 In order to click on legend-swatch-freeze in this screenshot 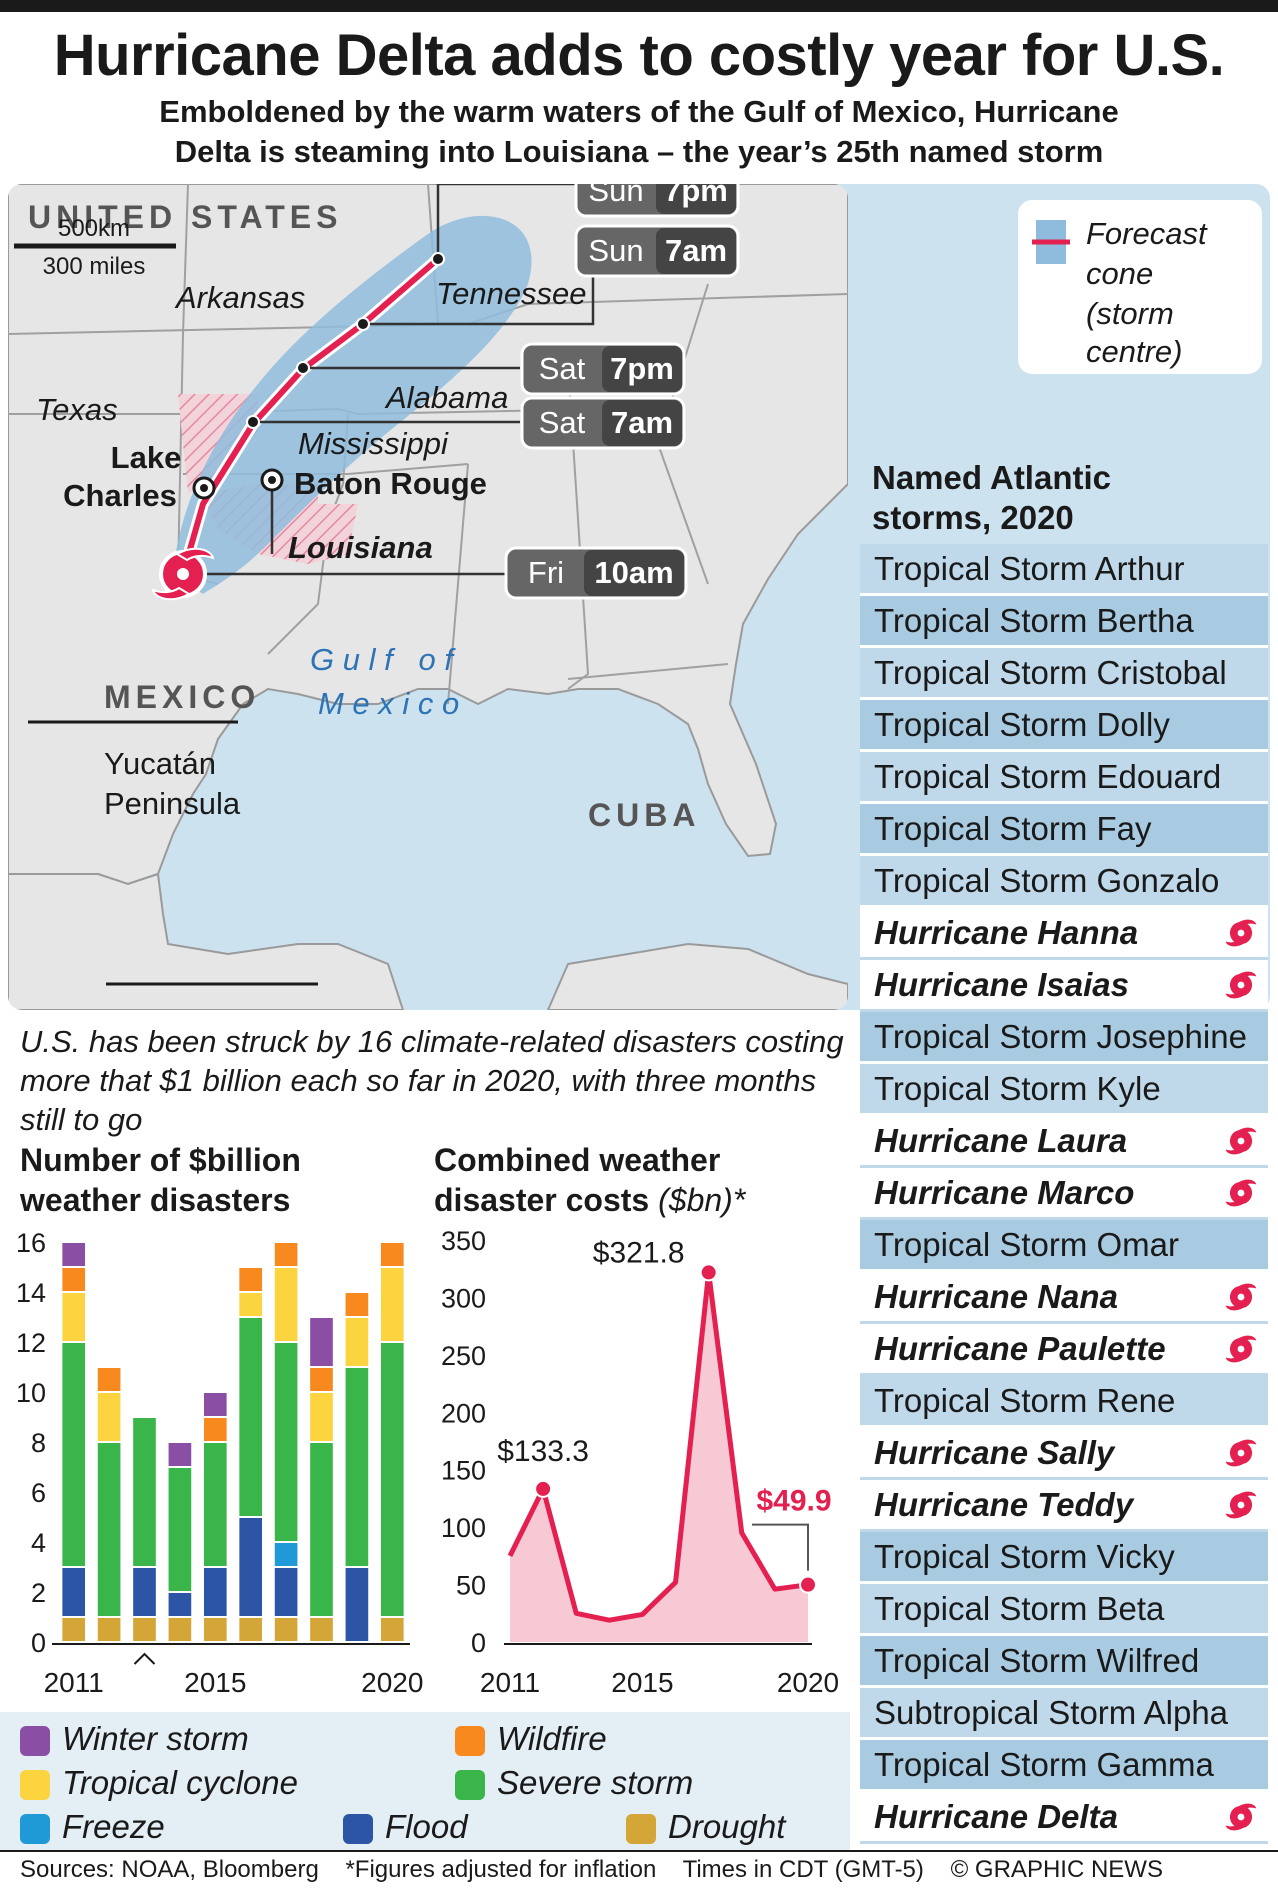, I will do `click(35, 1829)`.